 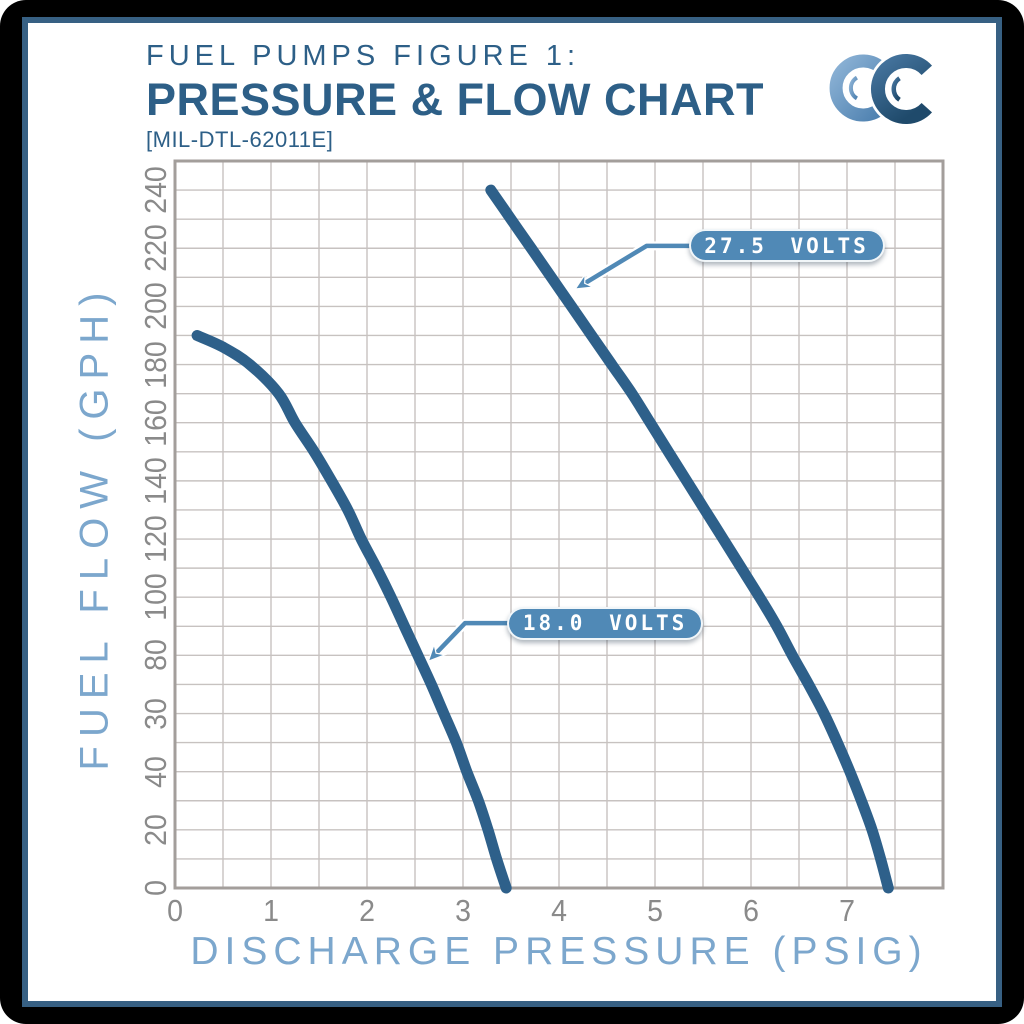 I want to click on y-tick-120: 120, so click(x=155, y=539).